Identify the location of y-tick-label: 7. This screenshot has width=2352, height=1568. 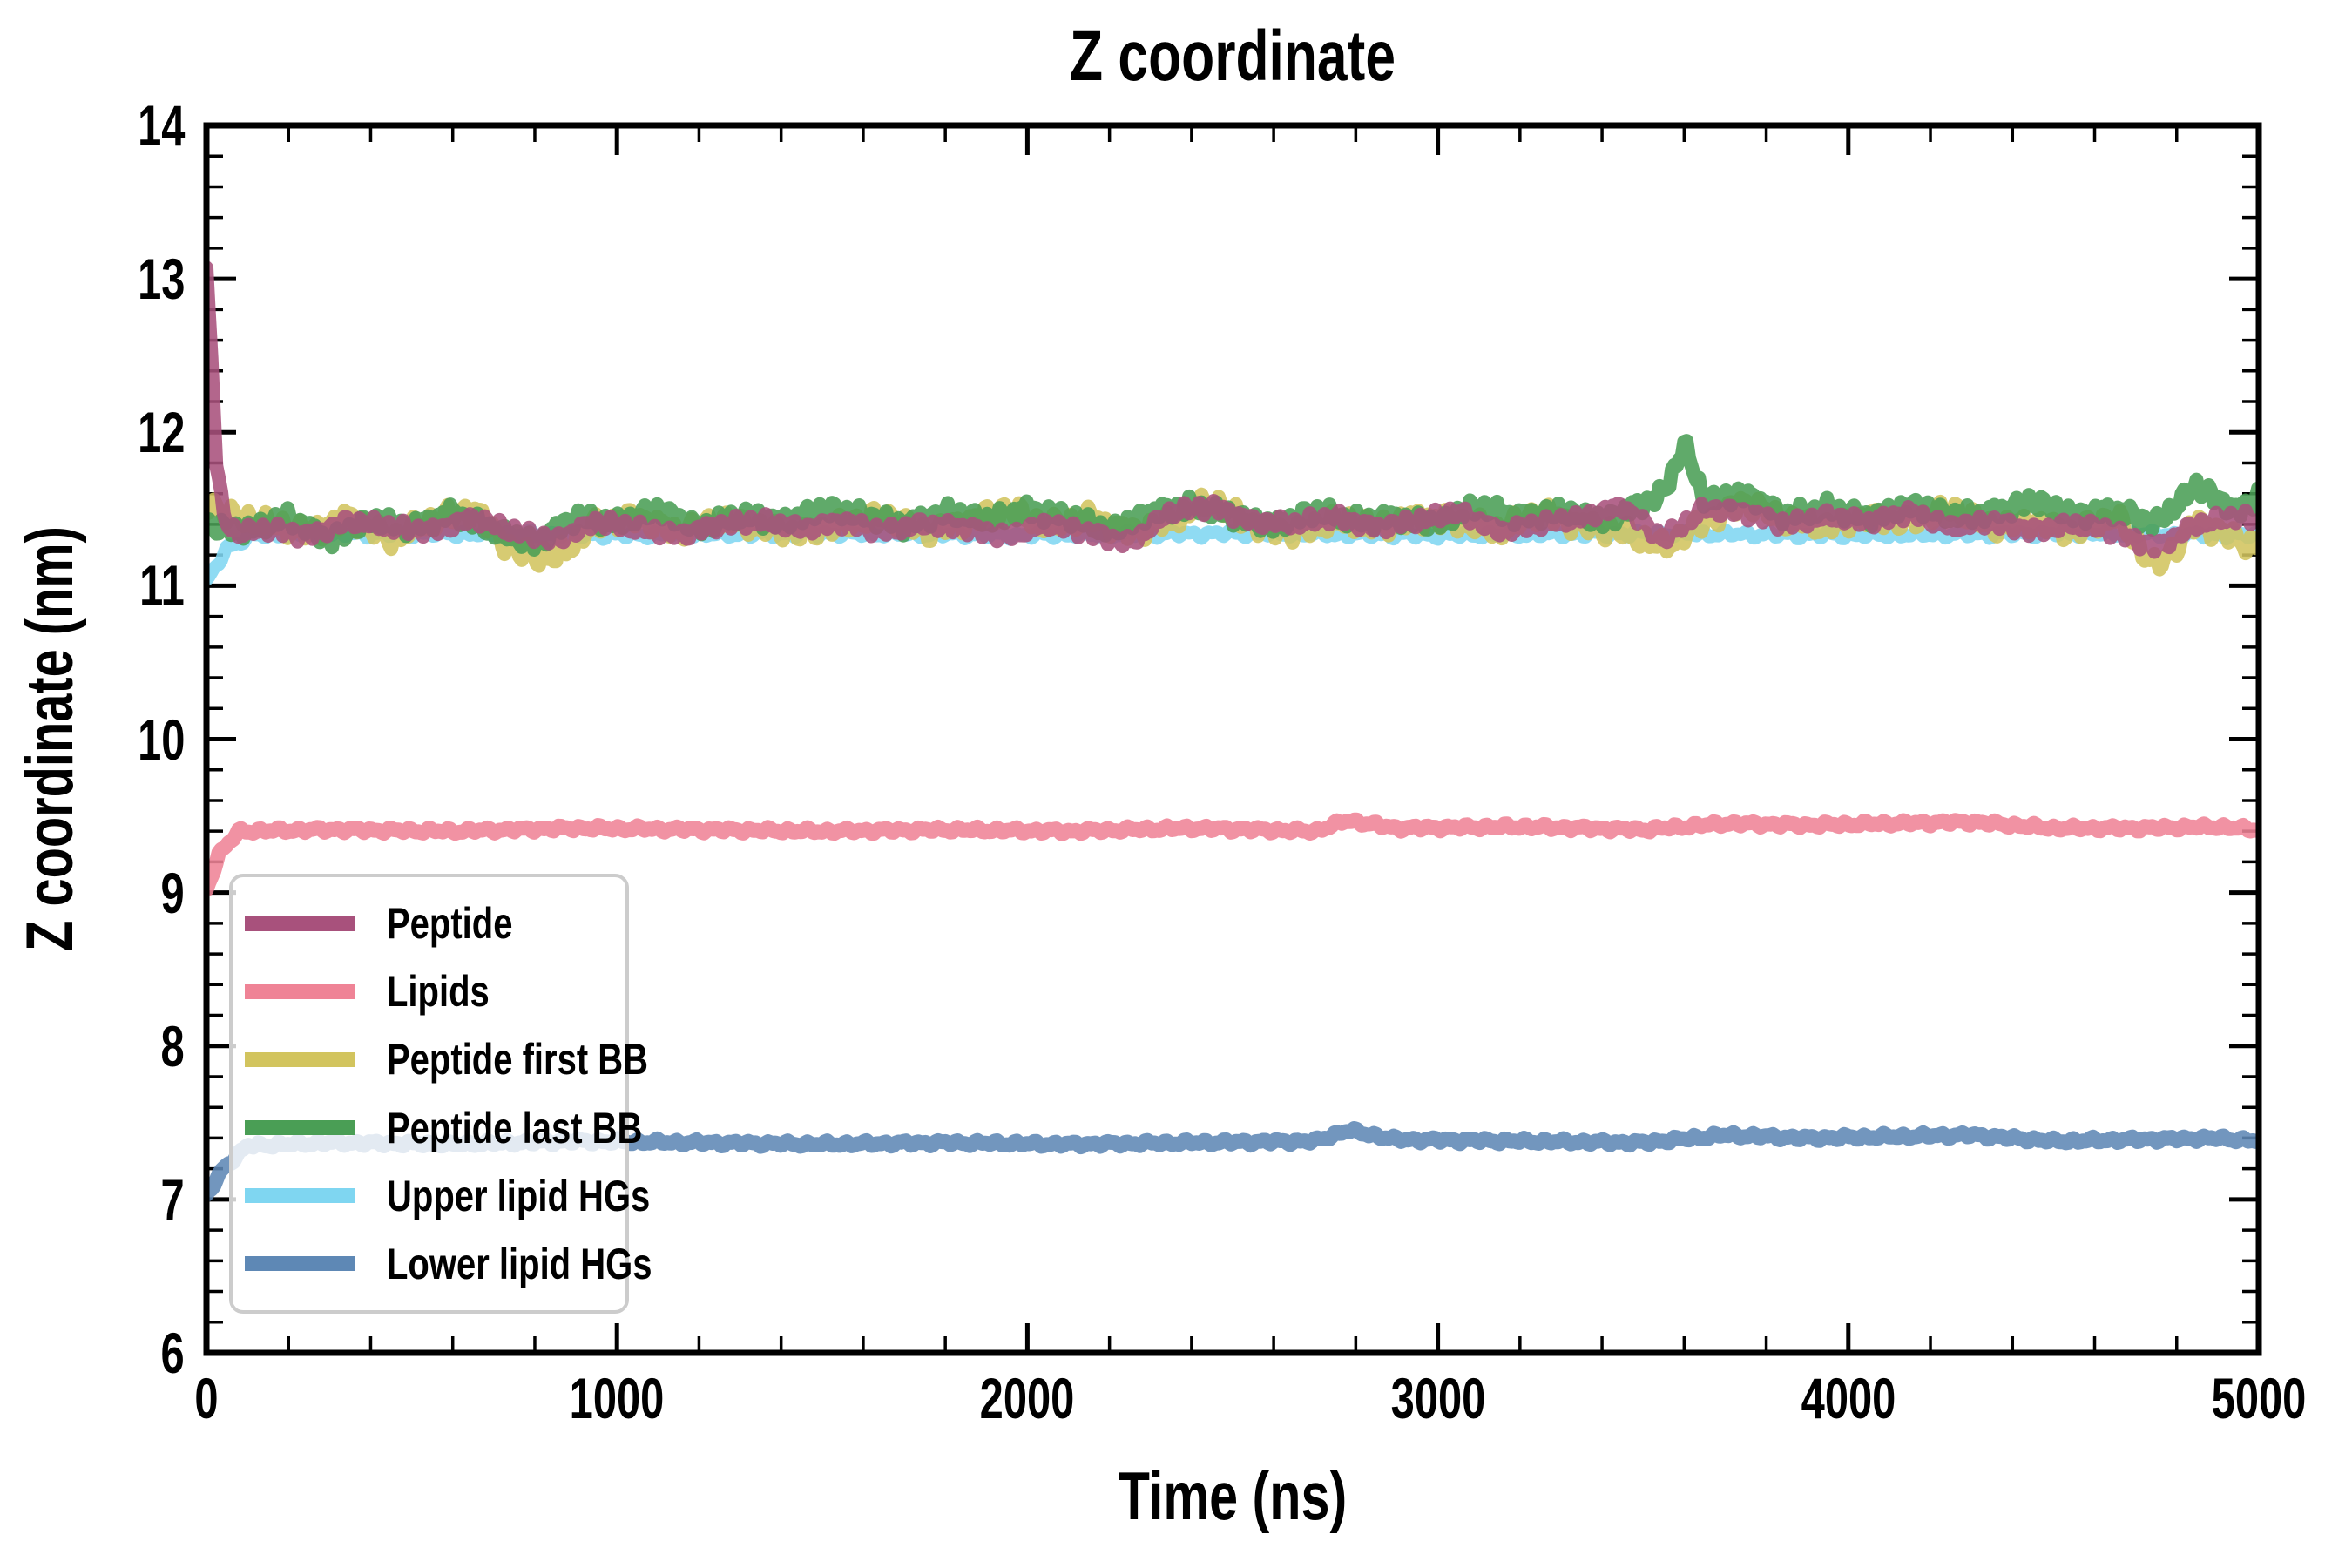
(172, 1199).